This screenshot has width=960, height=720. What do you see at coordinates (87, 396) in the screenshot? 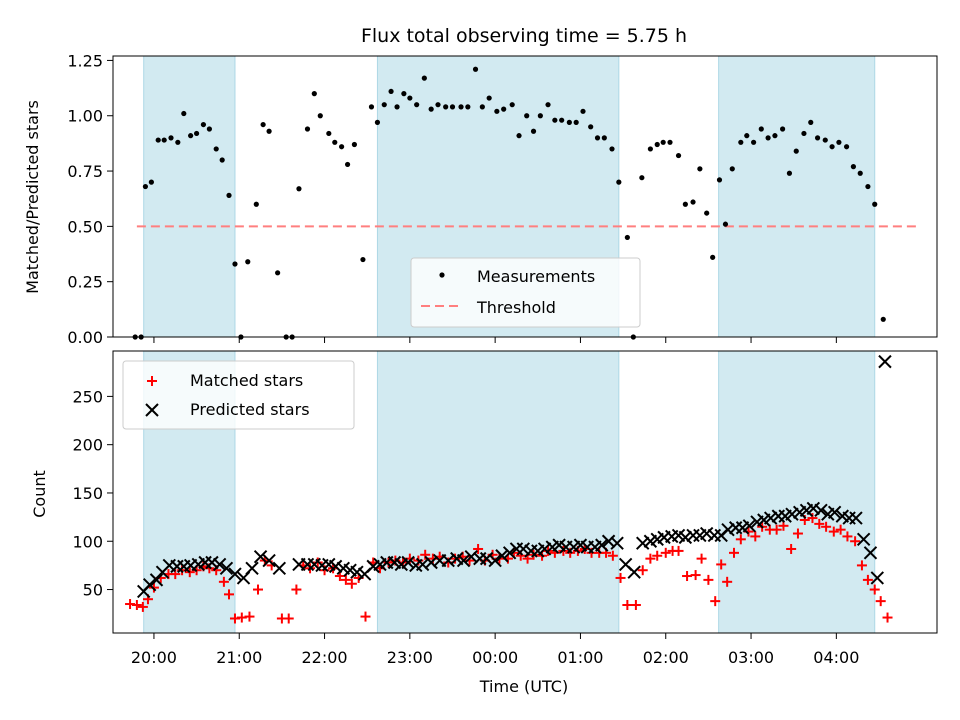
I see `bottom-y-tick-label: 250` at bounding box center [87, 396].